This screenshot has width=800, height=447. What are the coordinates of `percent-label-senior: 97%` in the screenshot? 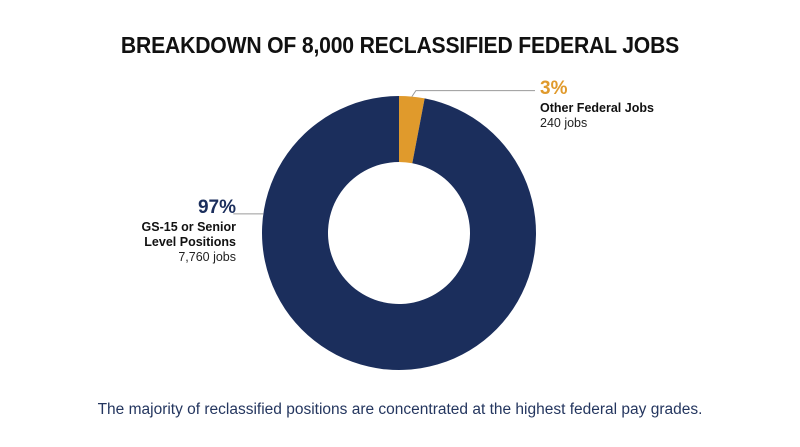 It's located at (216, 207).